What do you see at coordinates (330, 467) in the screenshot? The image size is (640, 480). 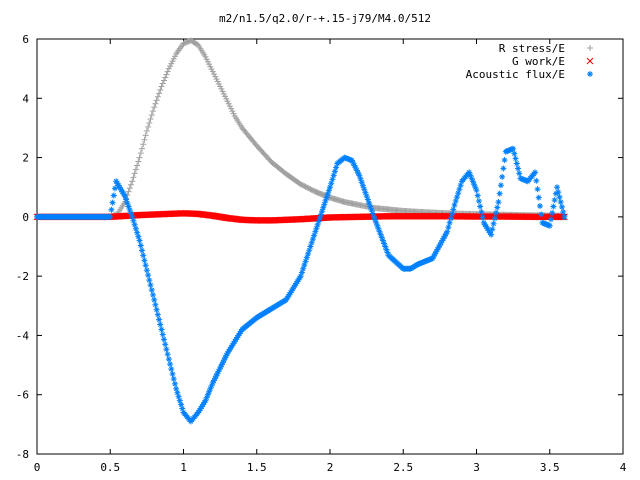 I see `x-tick-label: 2` at bounding box center [330, 467].